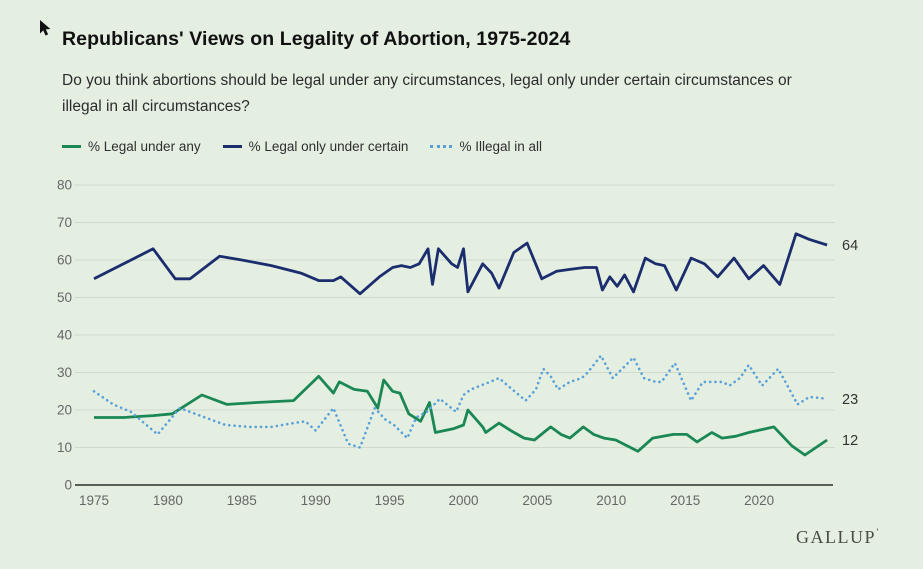  What do you see at coordinates (64, 410) in the screenshot?
I see `y-tick-label: 20` at bounding box center [64, 410].